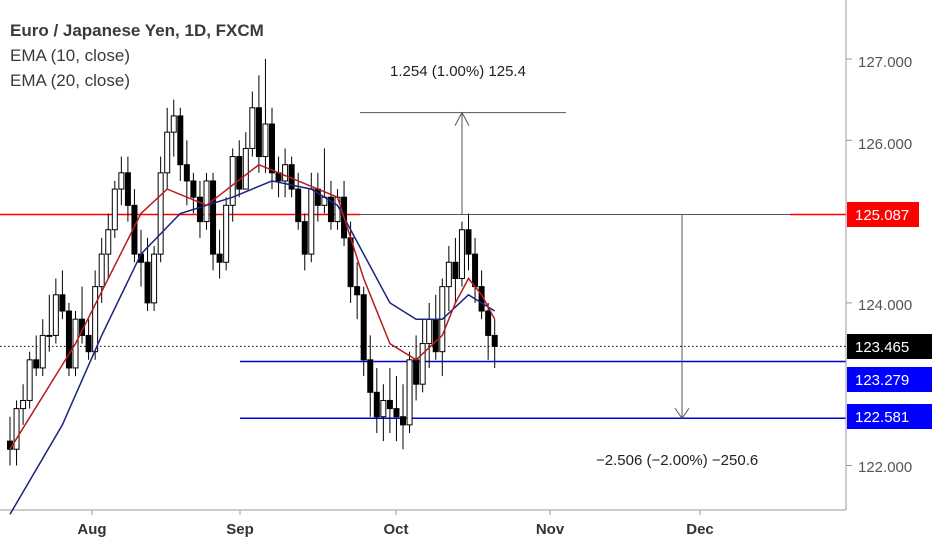 The width and height of the screenshot is (932, 550). Describe the element at coordinates (882, 347) in the screenshot. I see `price-label: 123.465` at that location.